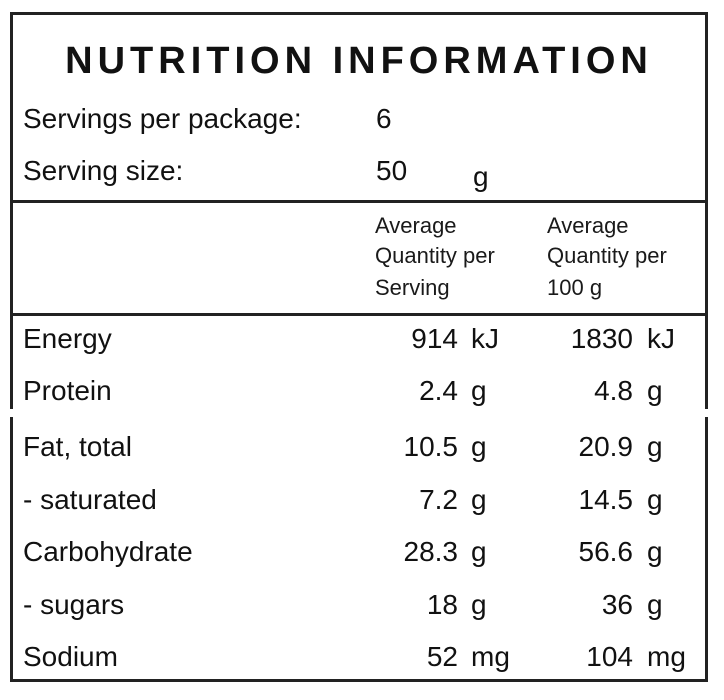 The width and height of the screenshot is (724, 700). Describe the element at coordinates (103, 170) in the screenshot. I see `serving-size-label: Serving size:` at that location.